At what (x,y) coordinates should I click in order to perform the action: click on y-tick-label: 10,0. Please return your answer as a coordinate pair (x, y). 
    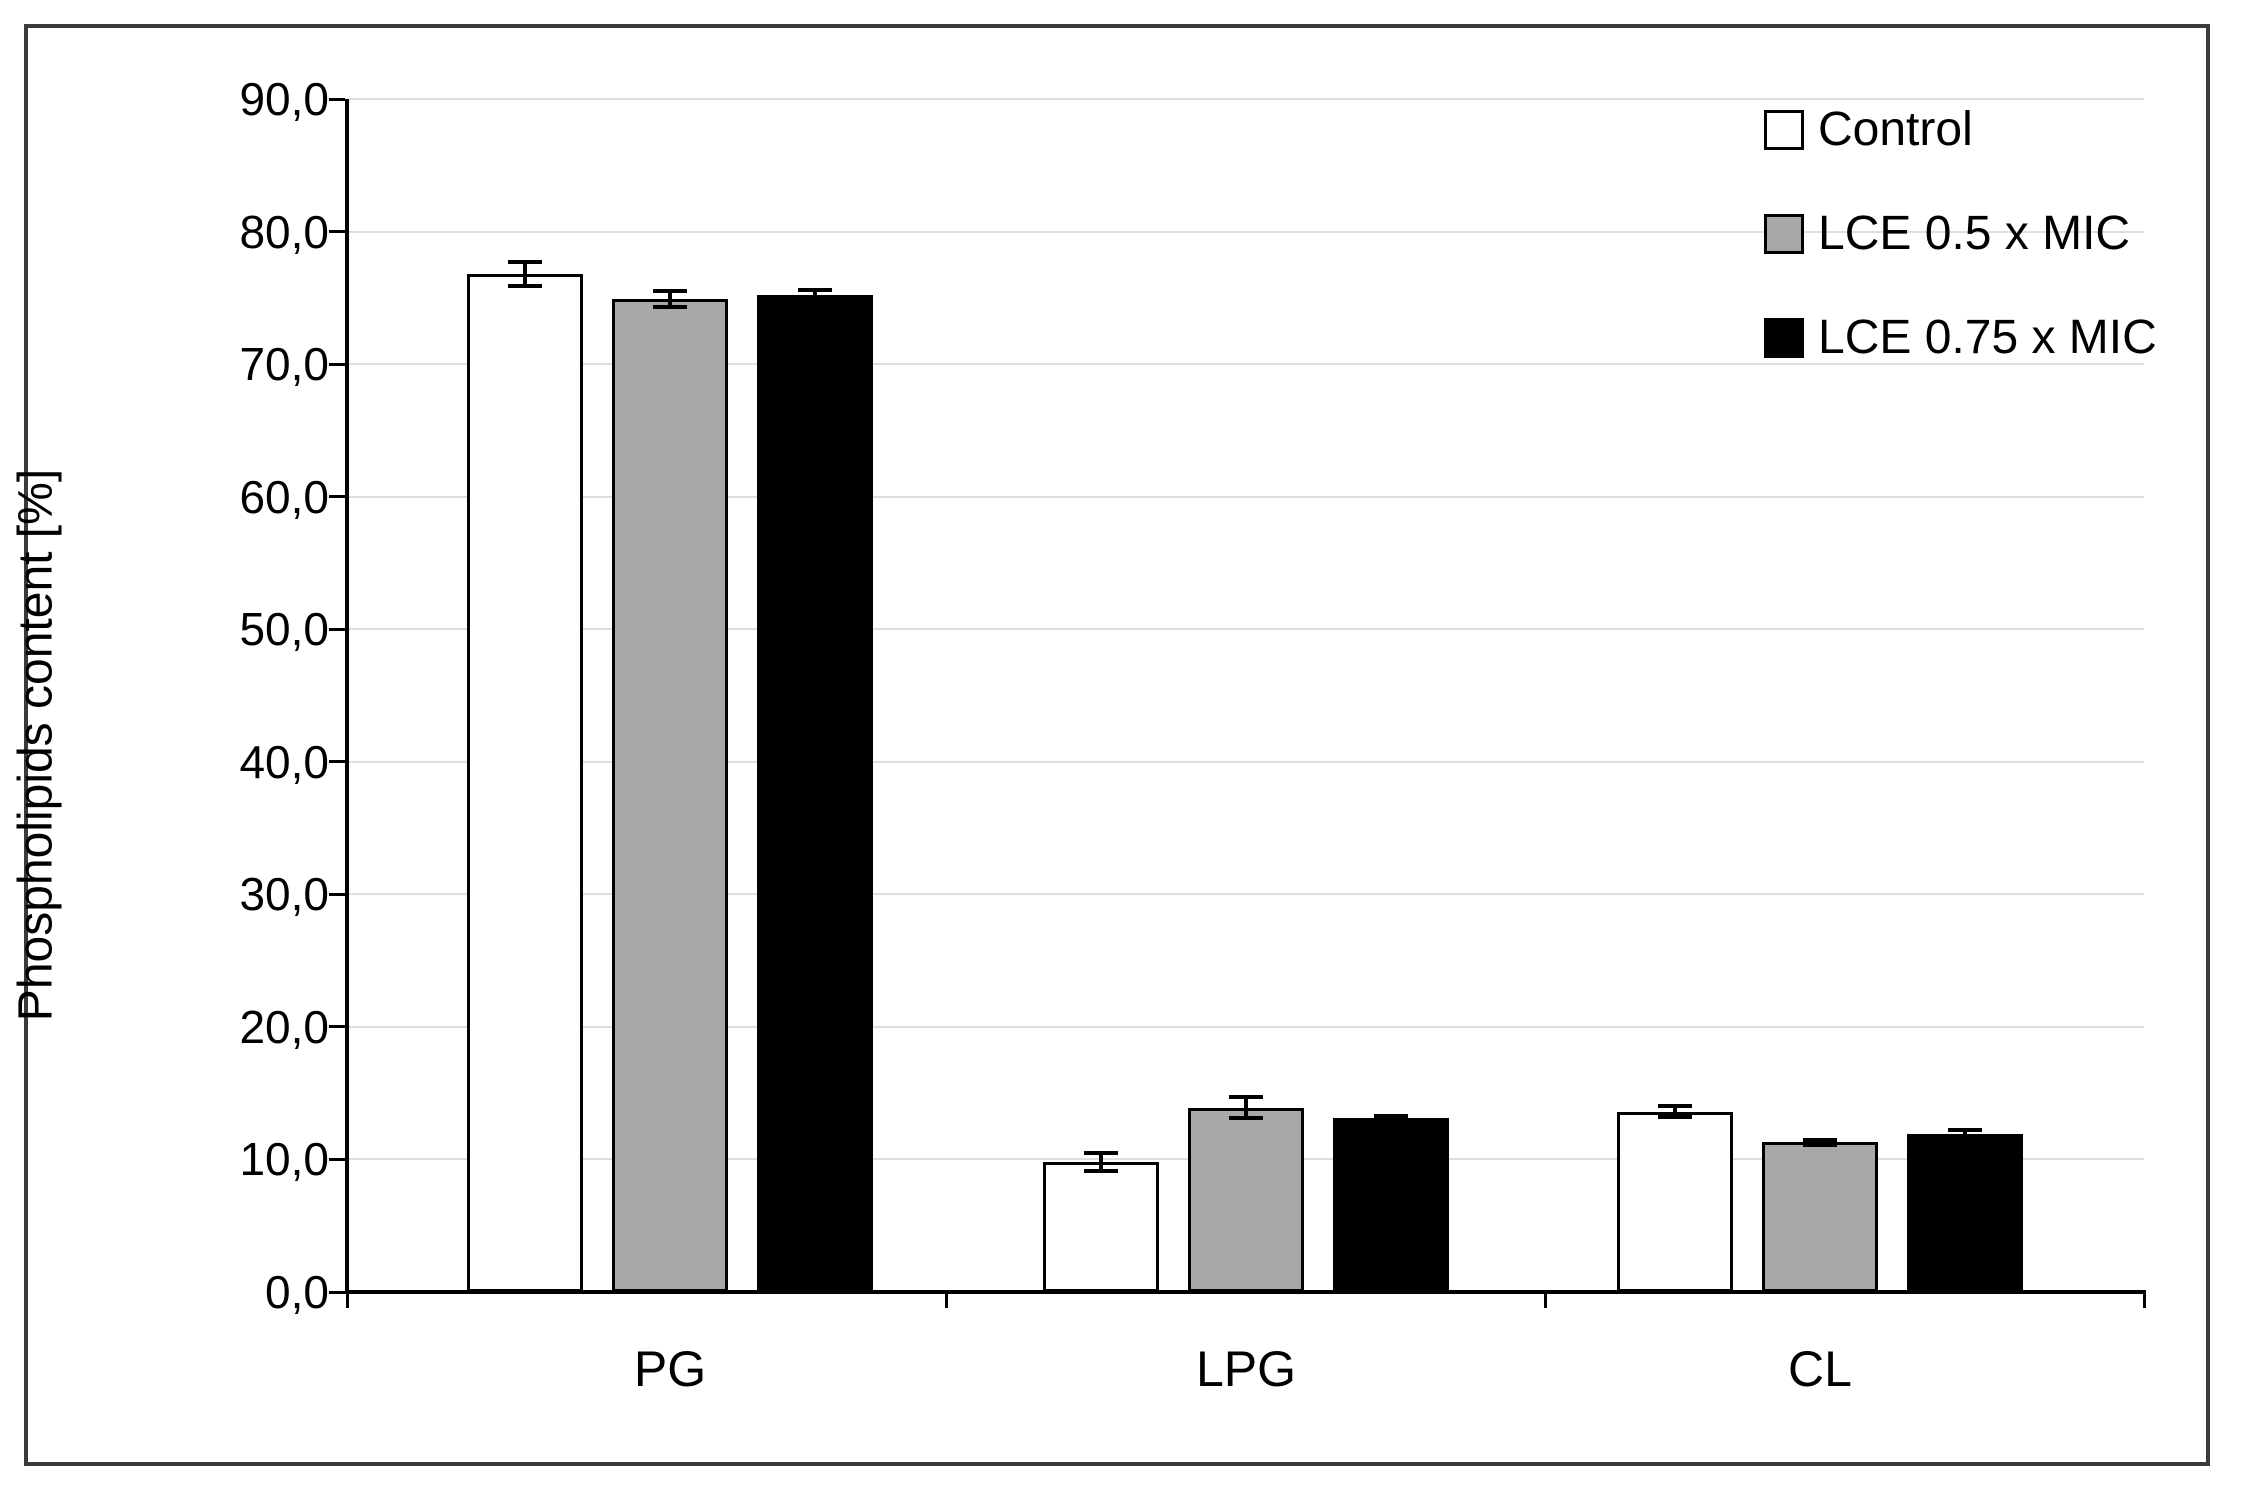
    Looking at the image, I should click on (284, 1159).